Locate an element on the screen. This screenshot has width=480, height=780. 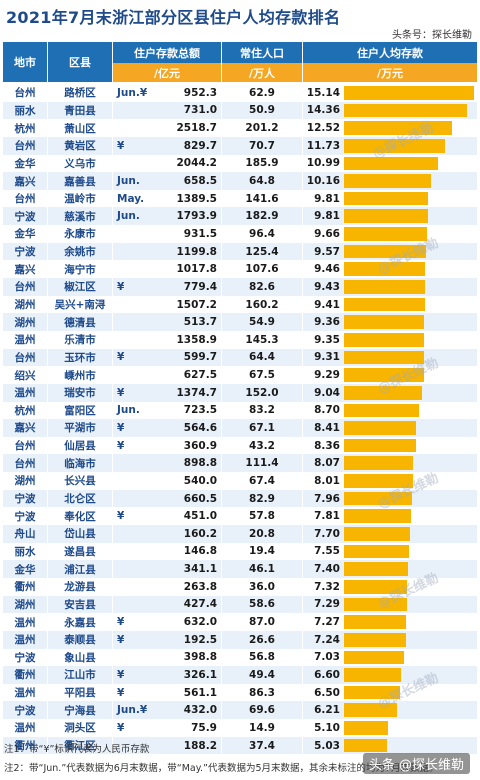
population-cell: 37.4 is located at coordinates (262, 745).